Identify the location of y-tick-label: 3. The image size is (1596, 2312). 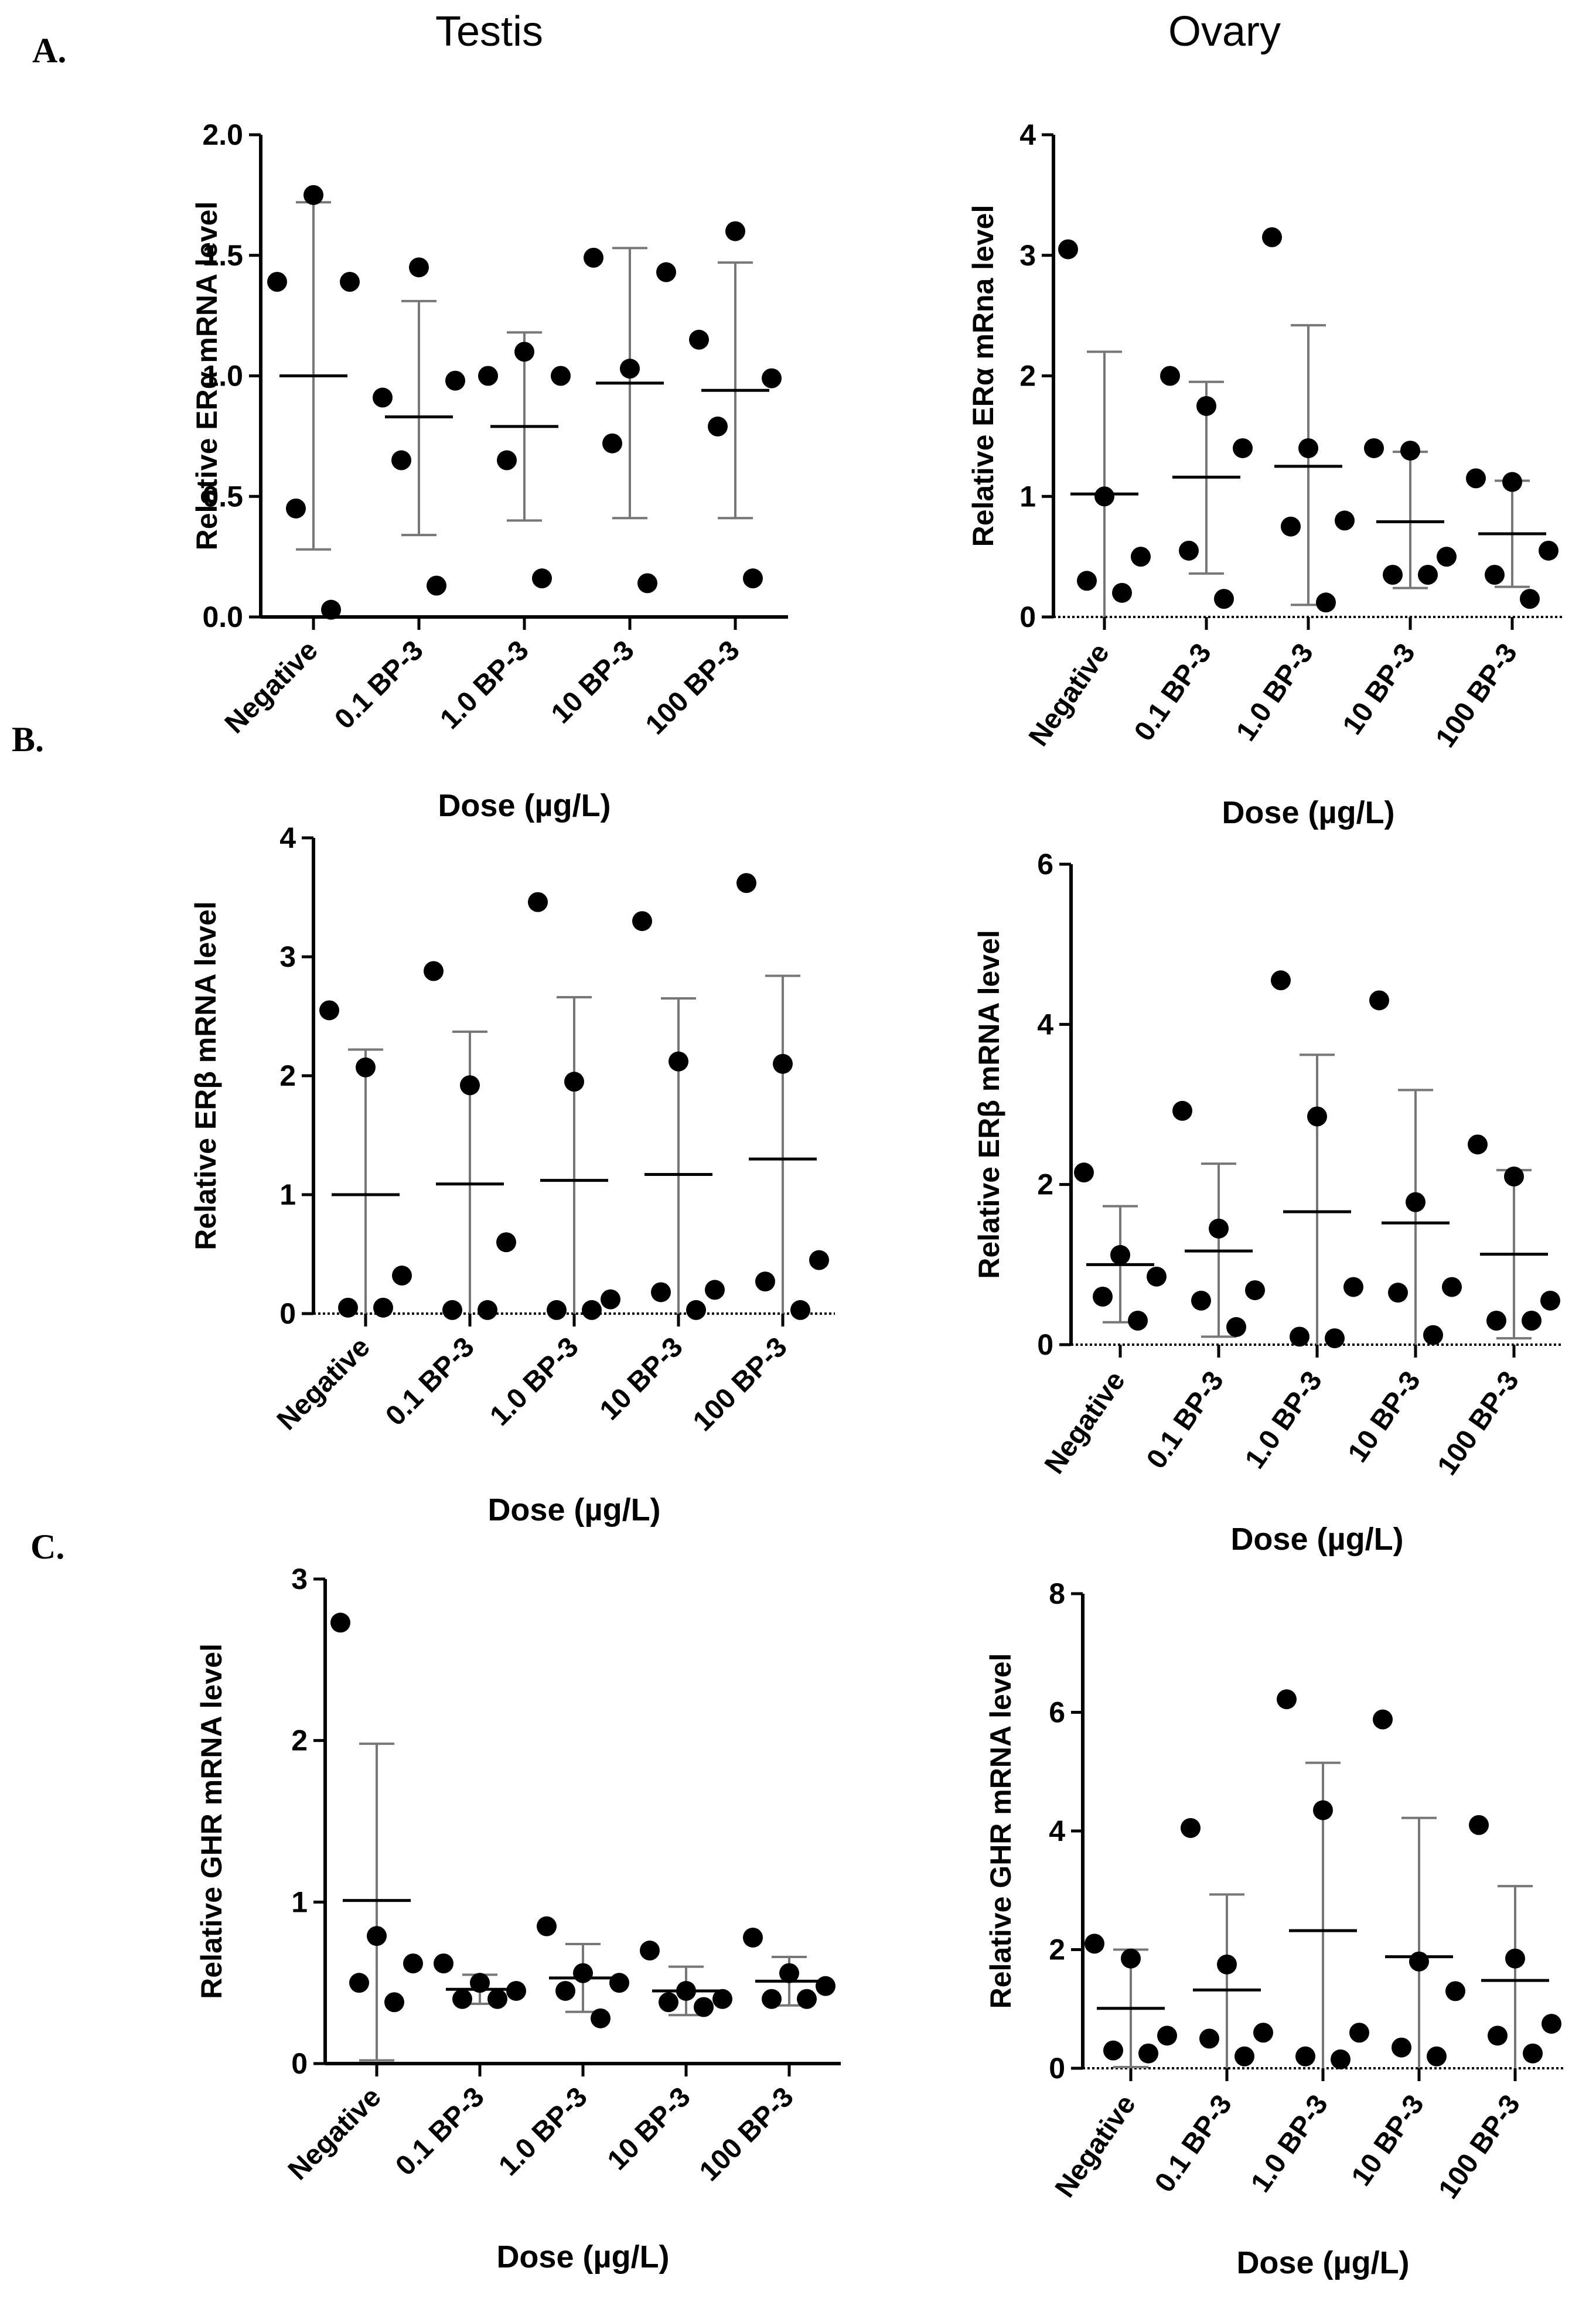
(1027, 255).